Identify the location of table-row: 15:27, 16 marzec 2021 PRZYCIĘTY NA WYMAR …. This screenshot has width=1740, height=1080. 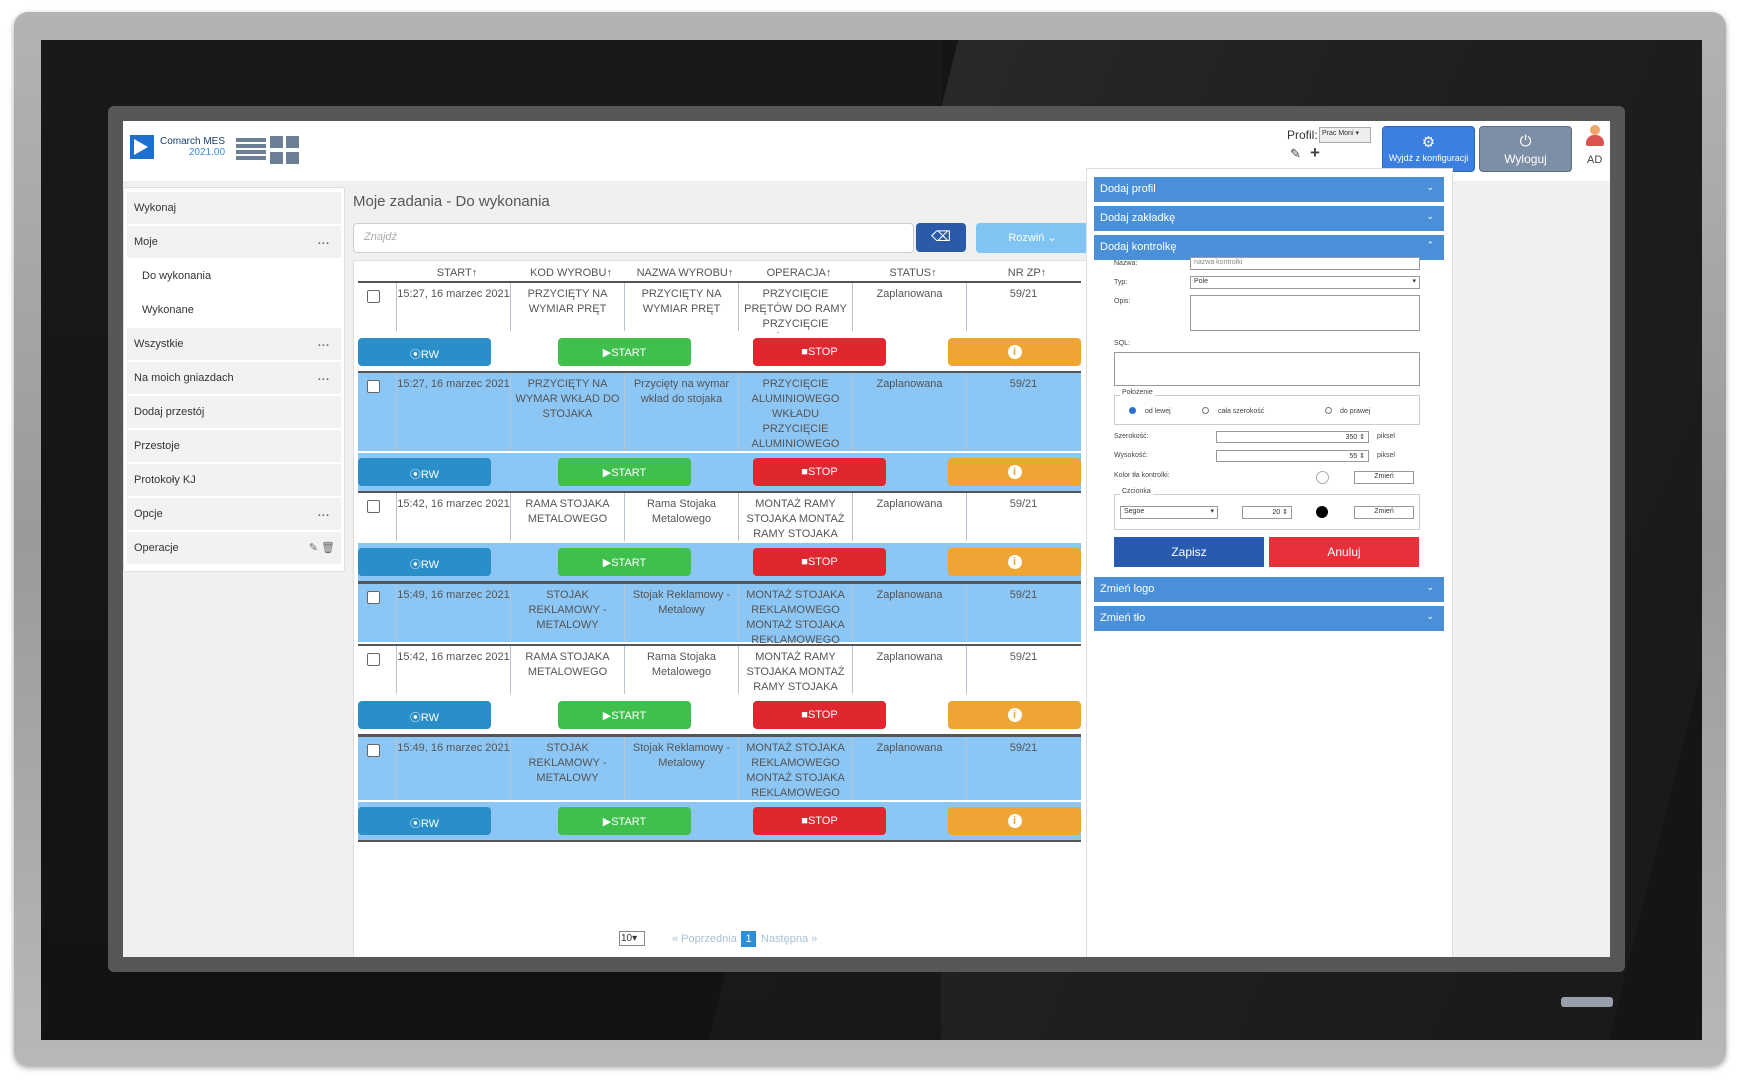
(719, 418).